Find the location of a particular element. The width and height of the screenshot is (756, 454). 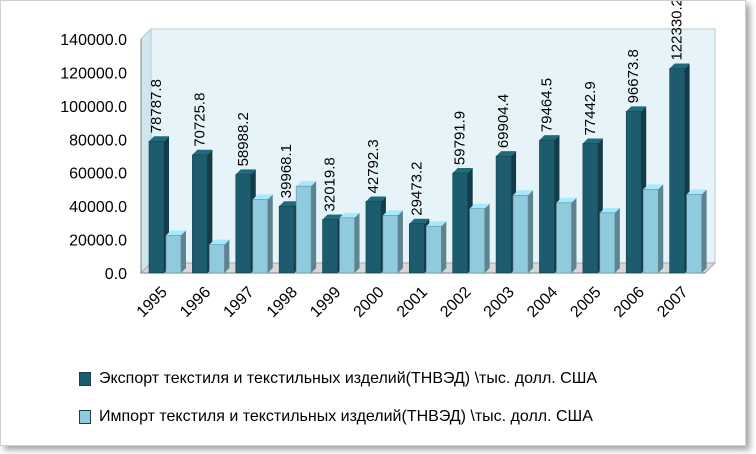

x-tick-label: 2005 is located at coordinates (585, 302).